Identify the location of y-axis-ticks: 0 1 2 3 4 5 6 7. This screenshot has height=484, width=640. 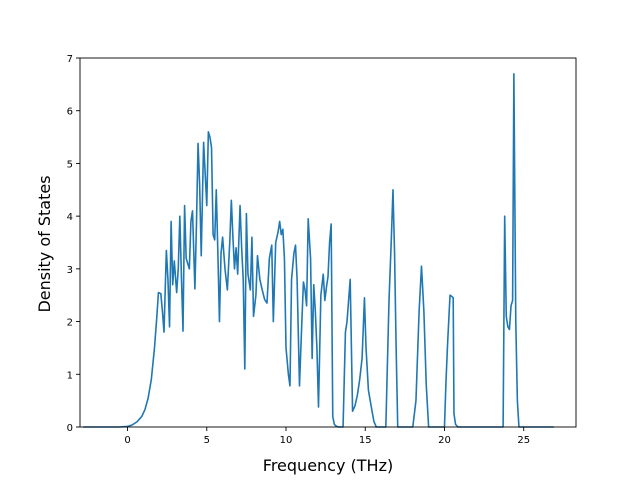
(73, 244).